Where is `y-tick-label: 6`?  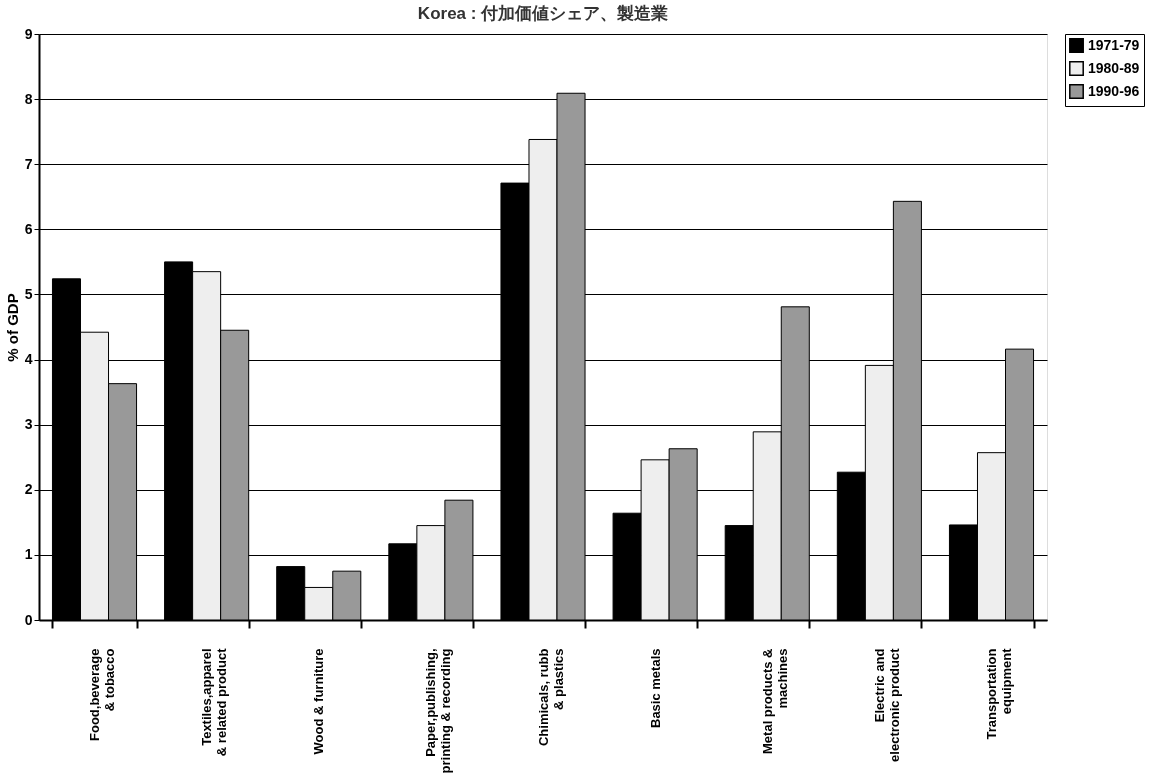
y-tick-label: 6 is located at coordinates (28, 228).